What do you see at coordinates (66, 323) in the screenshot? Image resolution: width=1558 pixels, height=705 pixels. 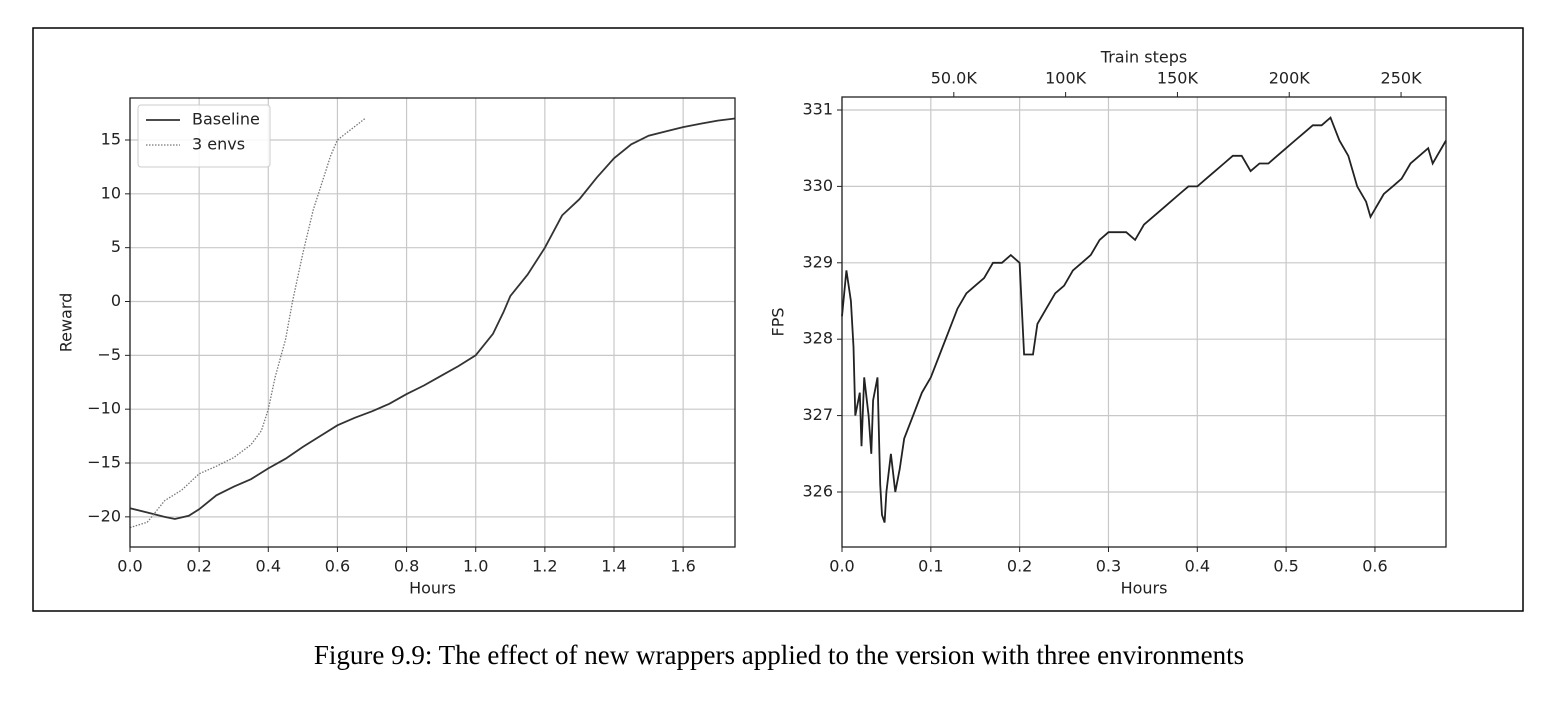 I see `y-axis-title: Reward` at bounding box center [66, 323].